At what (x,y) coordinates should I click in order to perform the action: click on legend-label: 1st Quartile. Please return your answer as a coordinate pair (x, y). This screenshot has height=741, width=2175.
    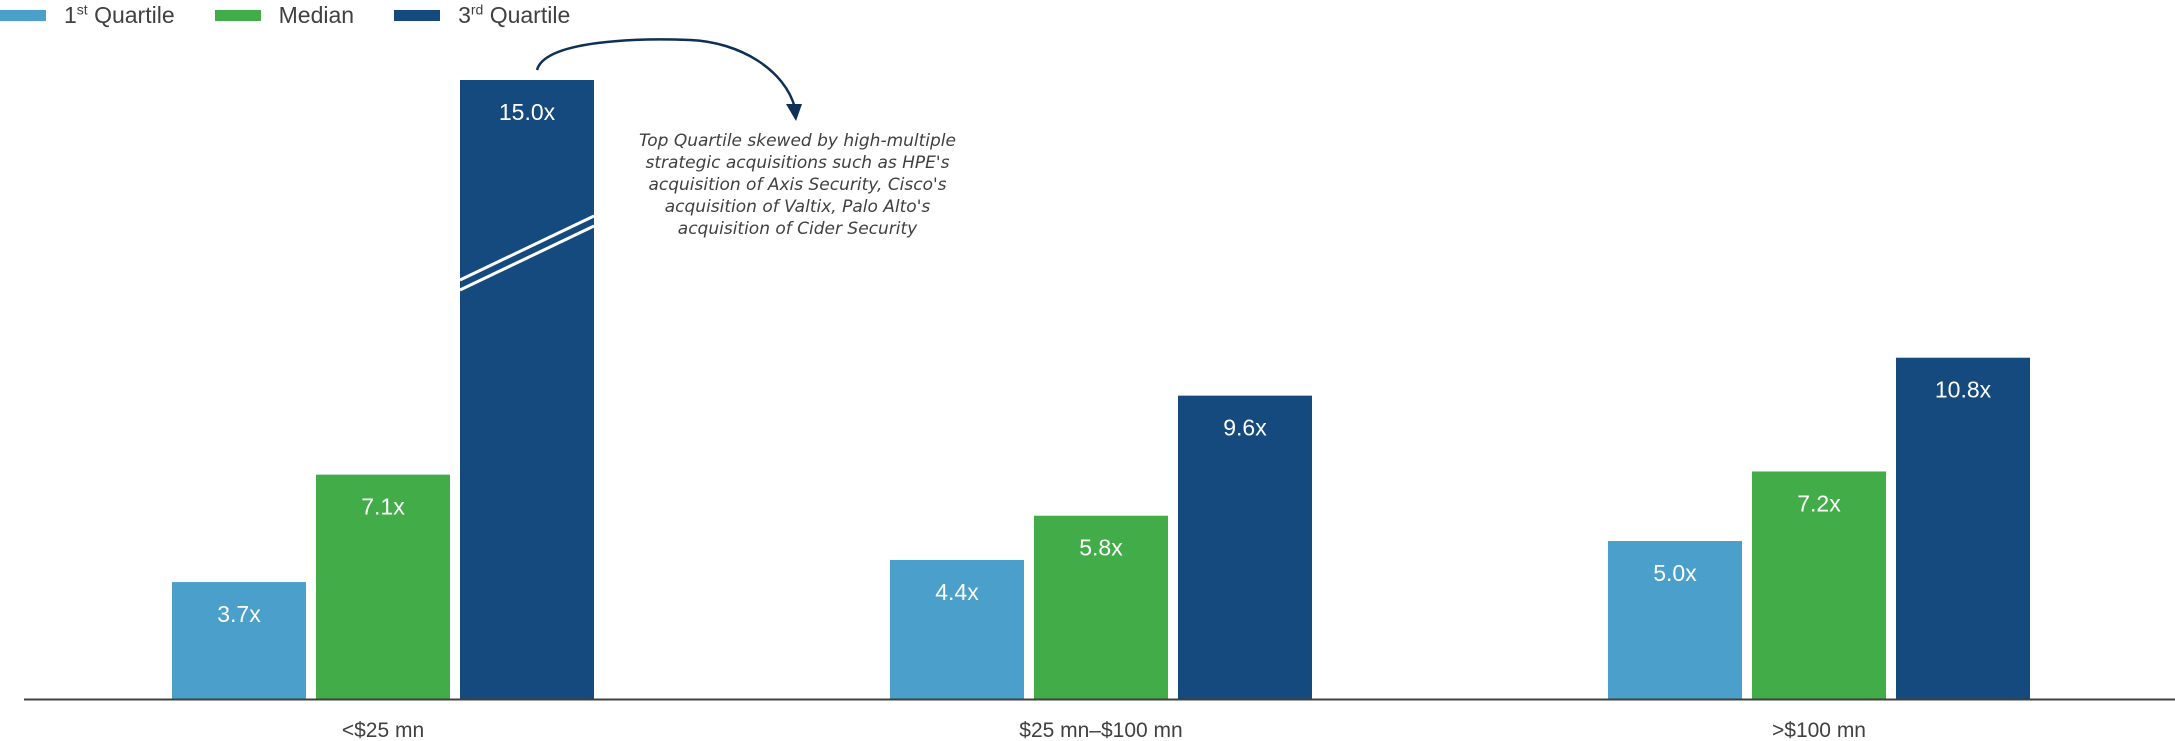
    Looking at the image, I should click on (119, 14).